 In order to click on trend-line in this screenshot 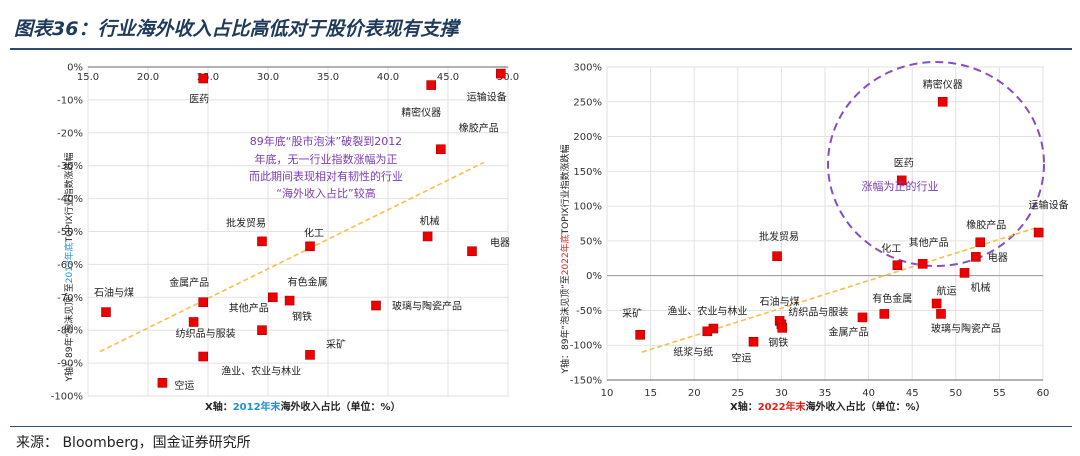, I will do `click(840, 289)`.